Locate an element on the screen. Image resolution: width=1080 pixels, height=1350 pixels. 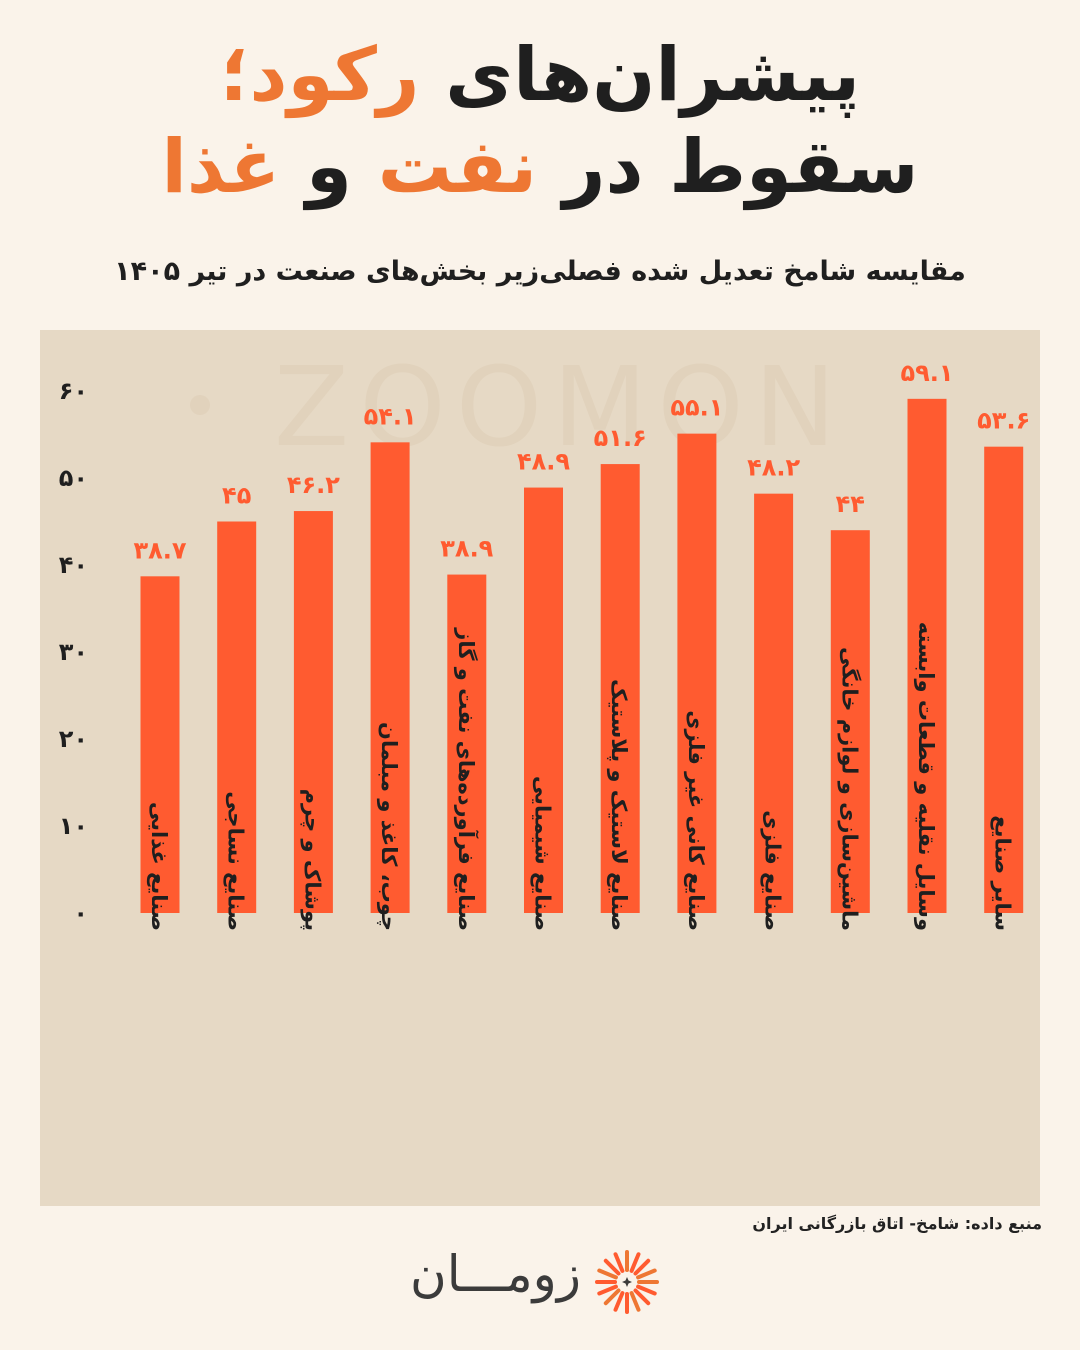
bar-value-label: ۵۳.۶ is located at coordinates (1003, 421).